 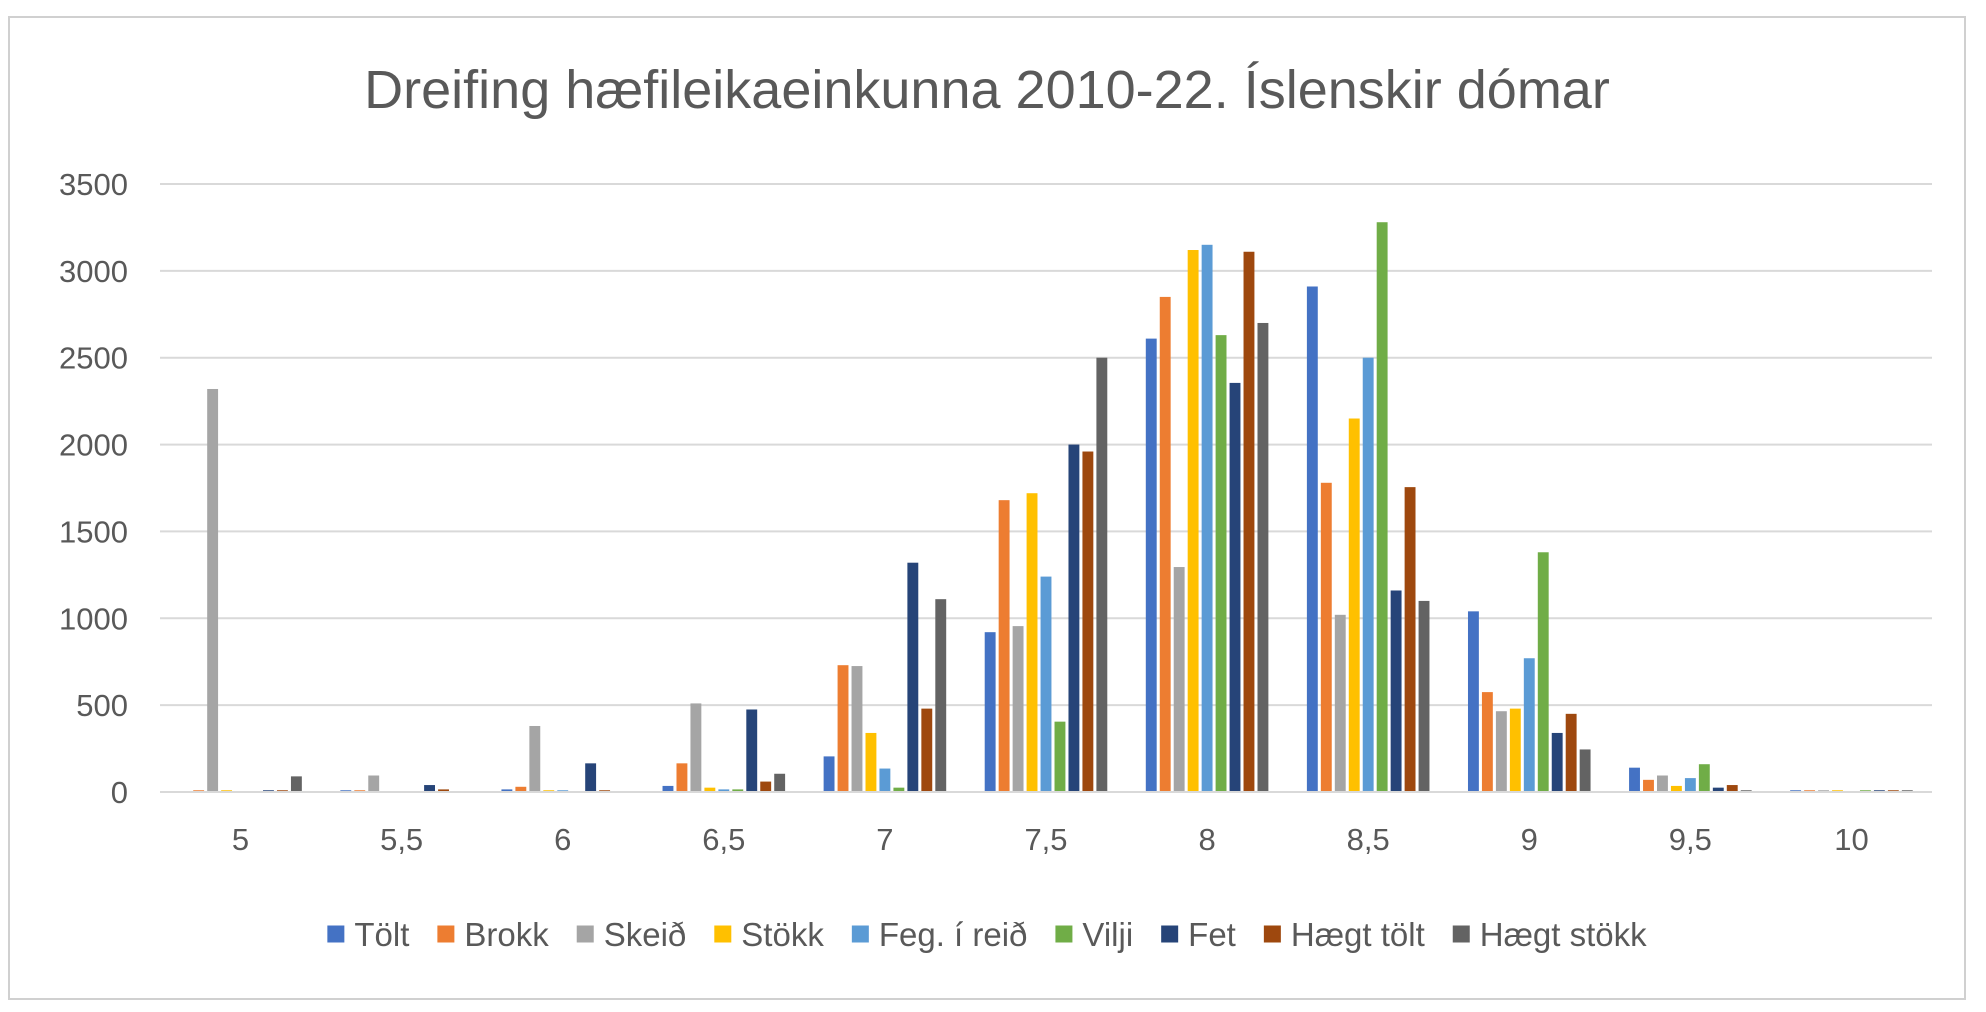 I want to click on legend-item: Tölt, so click(x=368, y=934).